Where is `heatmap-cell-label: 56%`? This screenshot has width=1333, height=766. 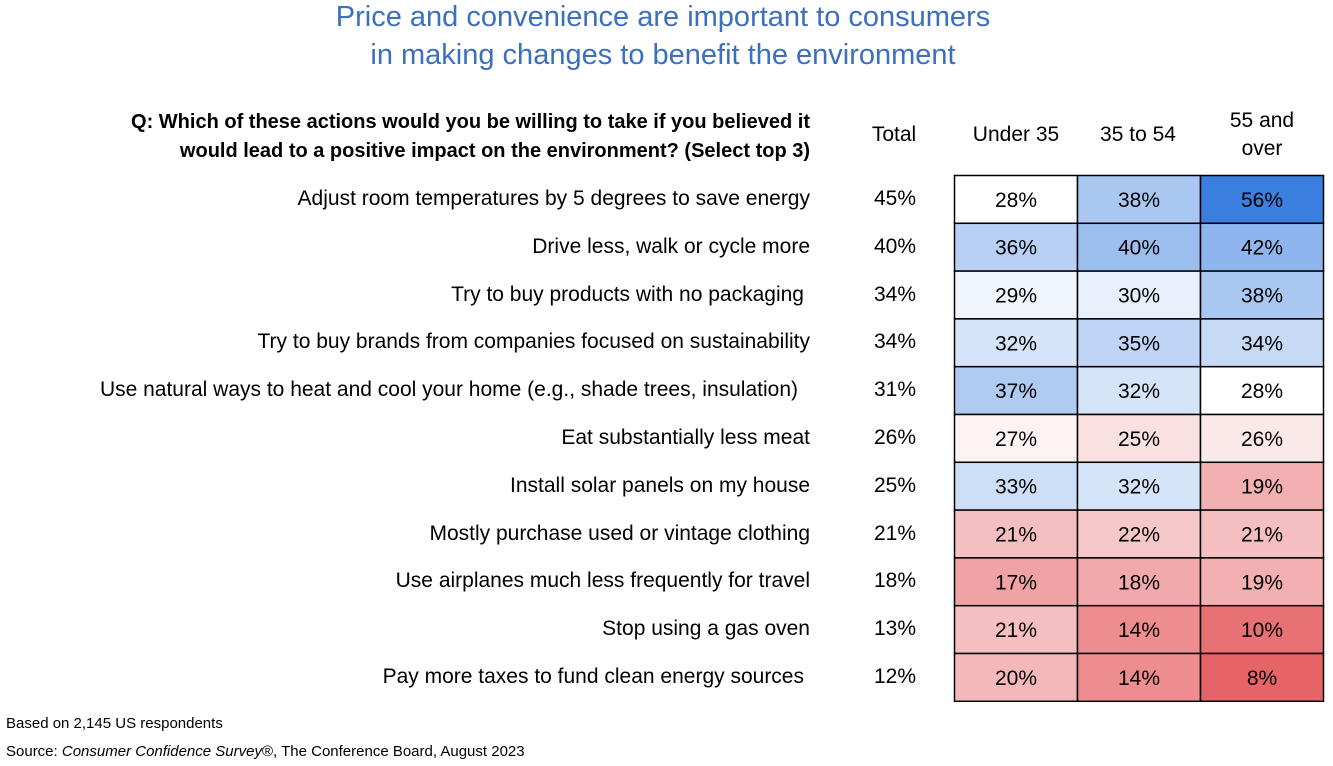 heatmap-cell-label: 56% is located at coordinates (1262, 200).